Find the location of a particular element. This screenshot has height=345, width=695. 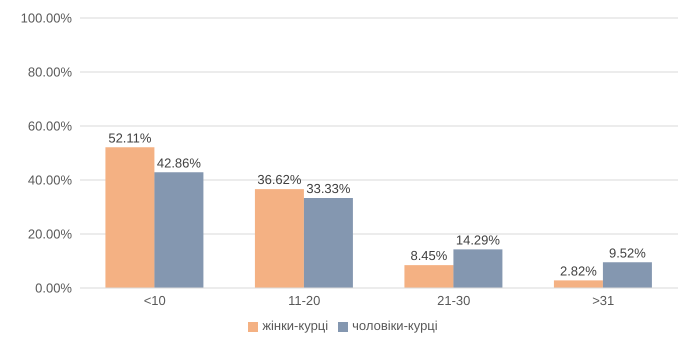

y-tick-label: 60.00% is located at coordinates (50, 126).